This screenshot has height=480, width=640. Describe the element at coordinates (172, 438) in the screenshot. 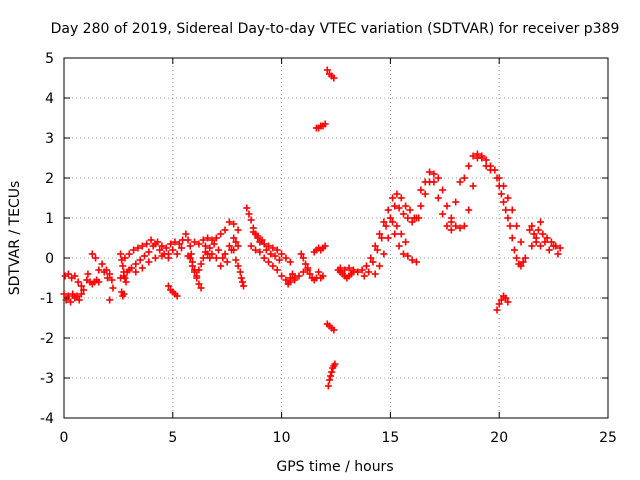

I see `x-tick-label: 5` at that location.